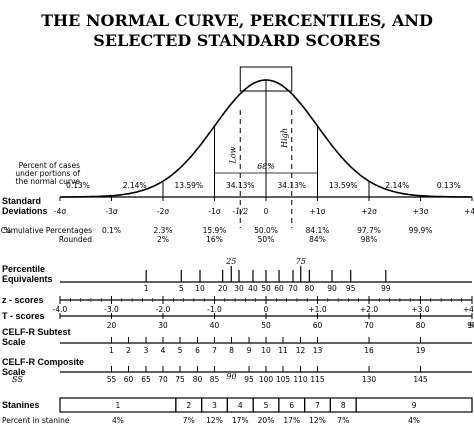 The width and height of the screenshot is (474, 439). What do you see at coordinates (266, 379) in the screenshot?
I see `celf-composite-label: 100` at bounding box center [266, 379].